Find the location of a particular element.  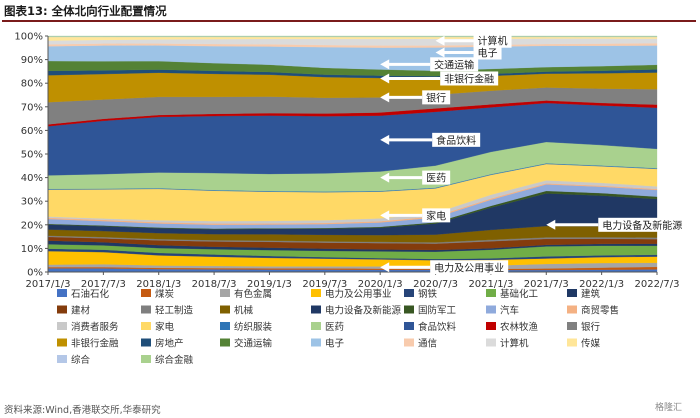

annotation-label: 电子 is located at coordinates (488, 53).